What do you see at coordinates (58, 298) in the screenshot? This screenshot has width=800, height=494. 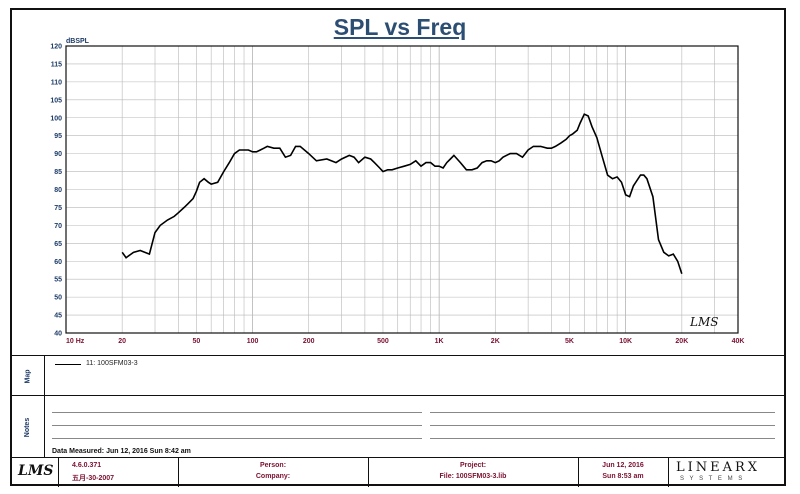 I see `y-tick-label: 50` at bounding box center [58, 298].